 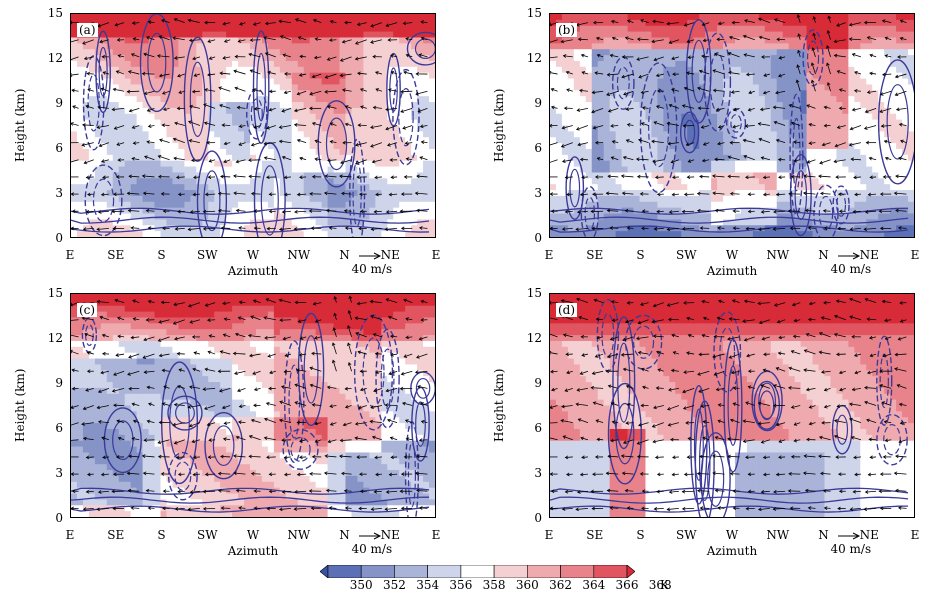 I want to click on colorbar-tick-label: 352, so click(x=394, y=585).